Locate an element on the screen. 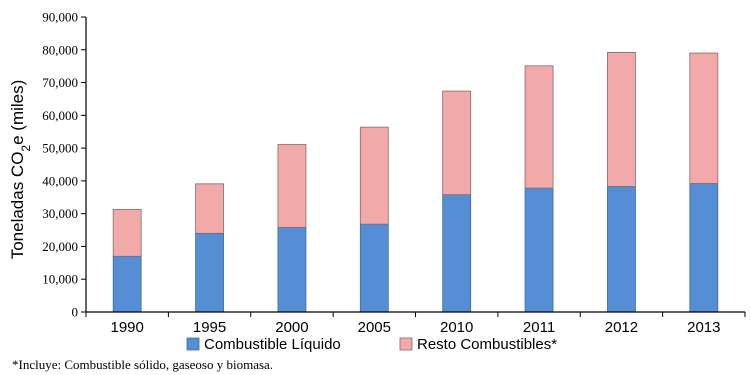  bar-resto-combustibles-1990 is located at coordinates (127, 233).